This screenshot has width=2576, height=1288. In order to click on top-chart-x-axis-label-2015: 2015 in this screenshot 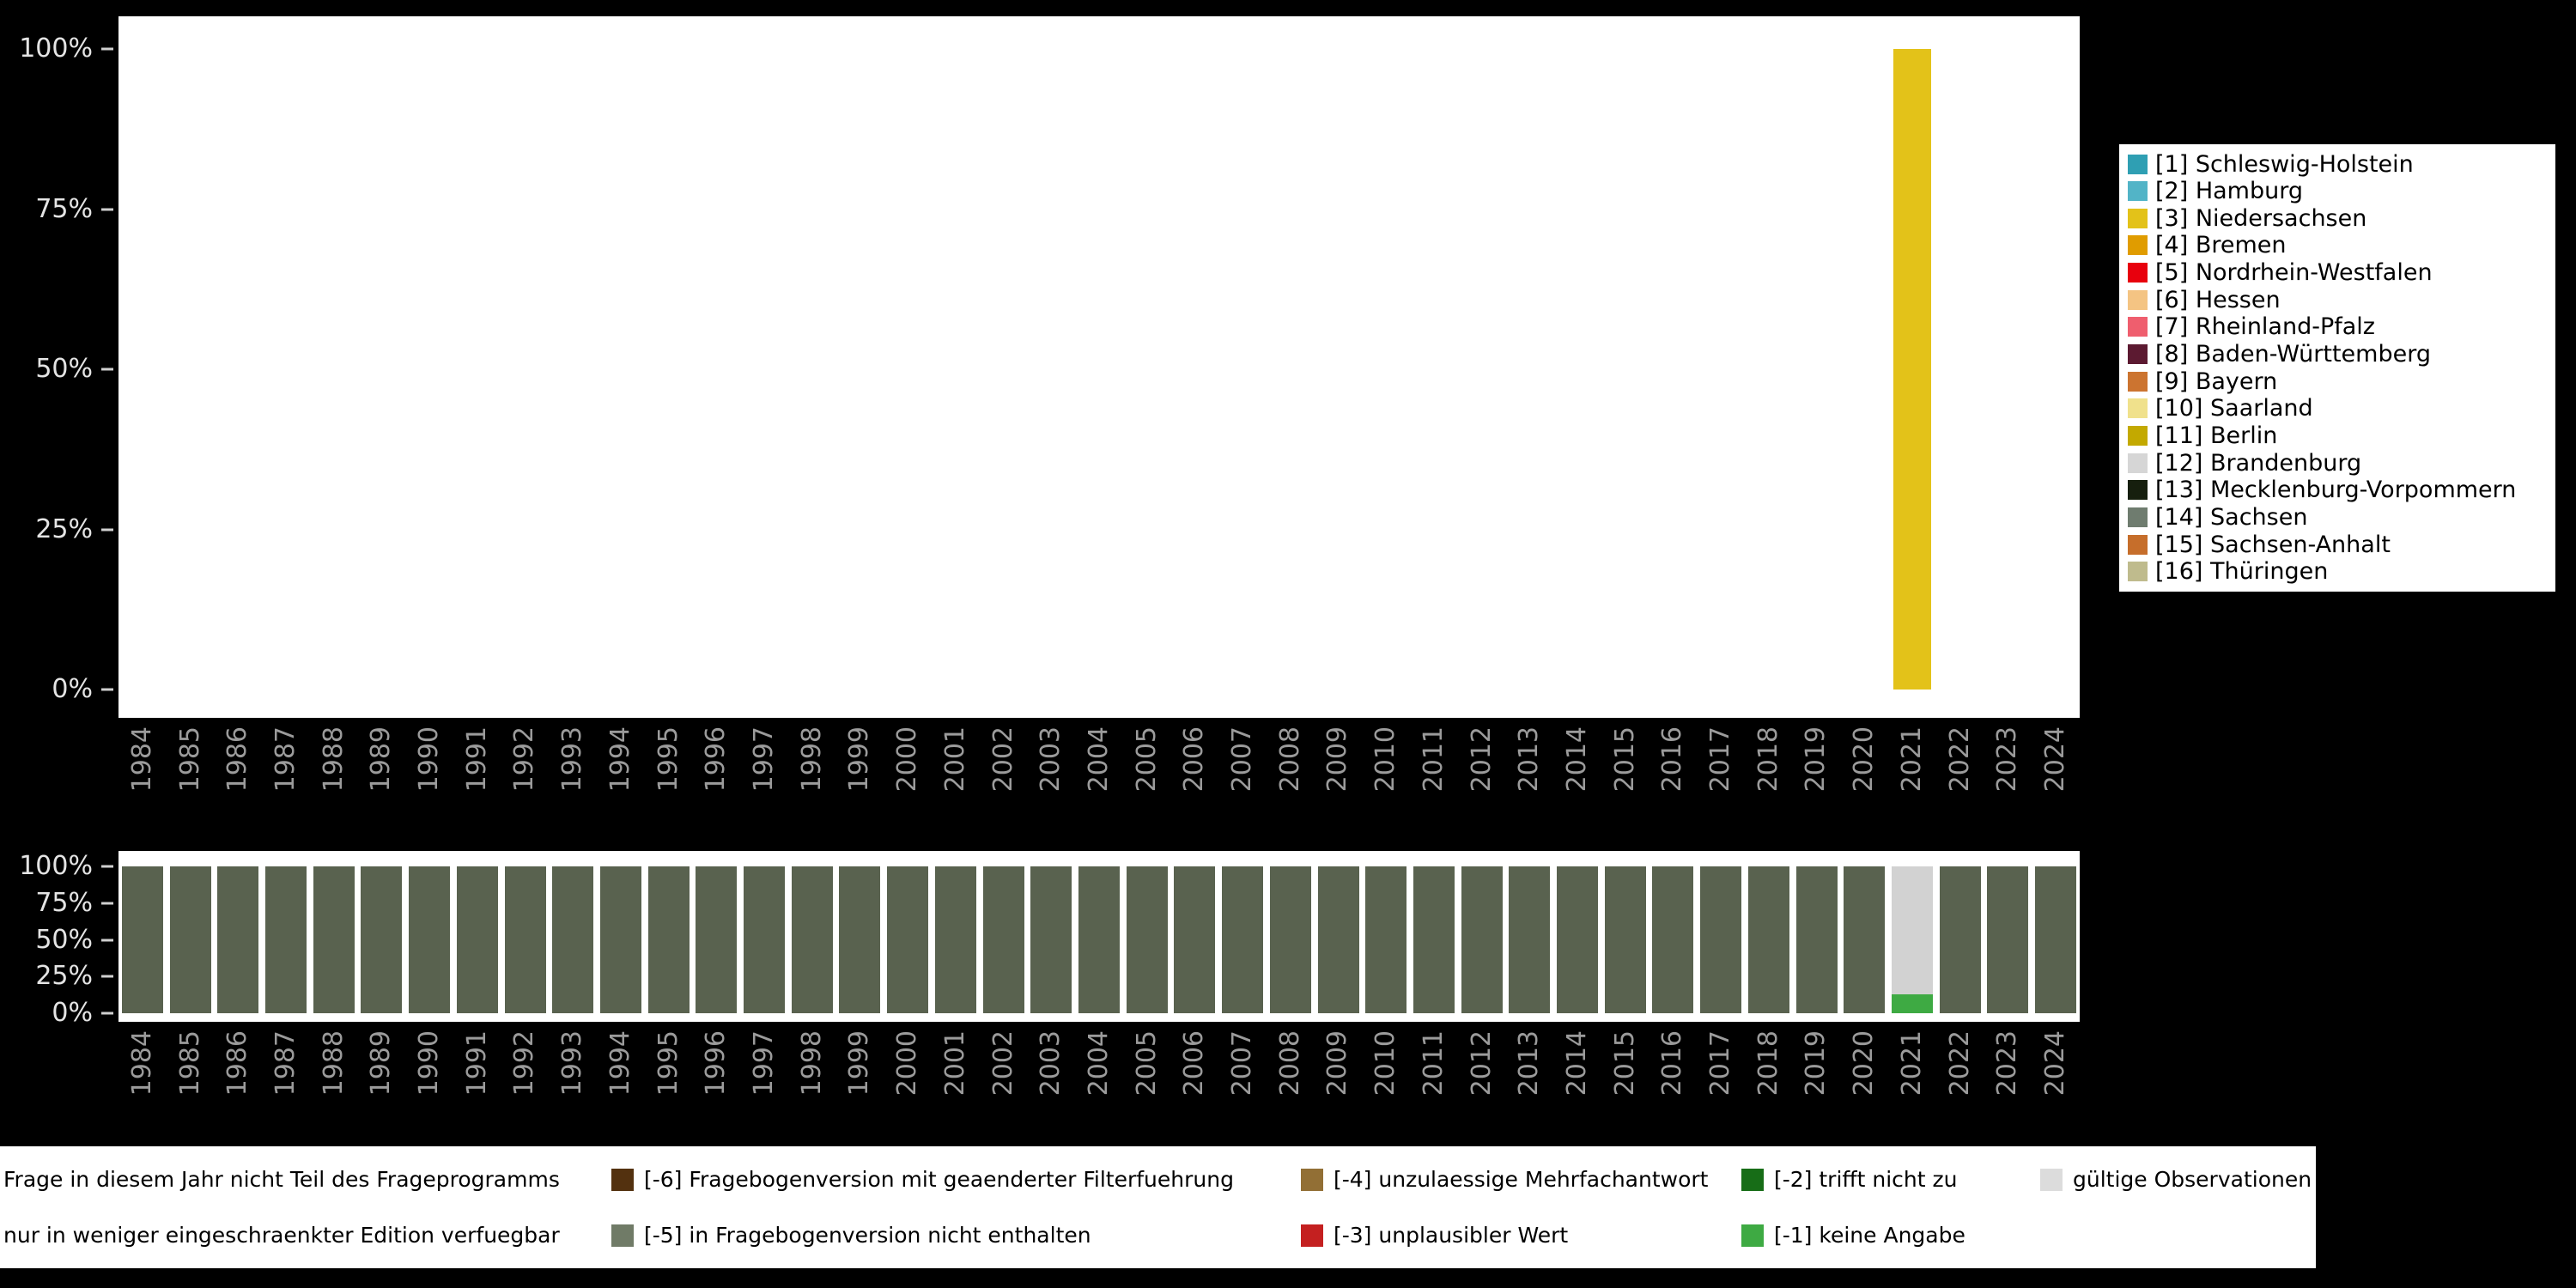, I will do `click(1624, 759)`.